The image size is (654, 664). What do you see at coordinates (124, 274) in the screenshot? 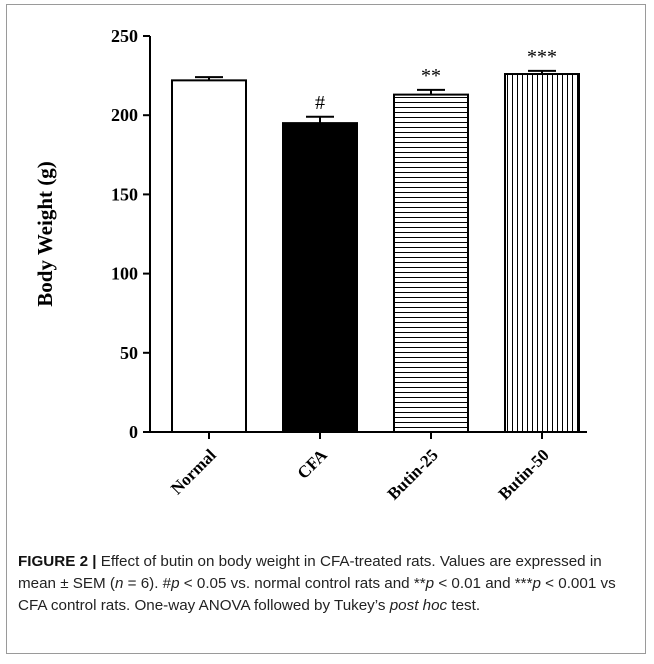
I see `y-tick-label: 100` at bounding box center [124, 274].